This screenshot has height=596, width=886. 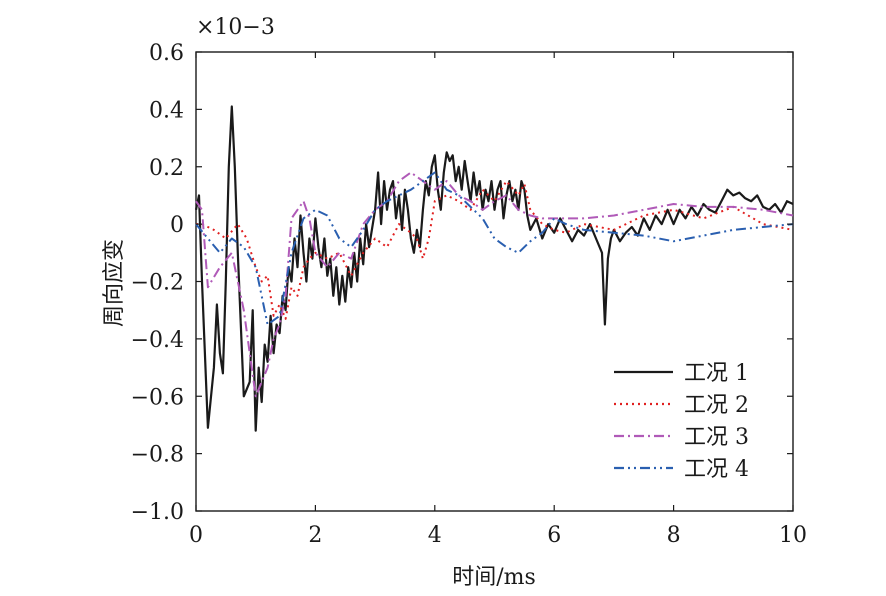 I want to click on x-tick-label: 10, so click(x=793, y=535).